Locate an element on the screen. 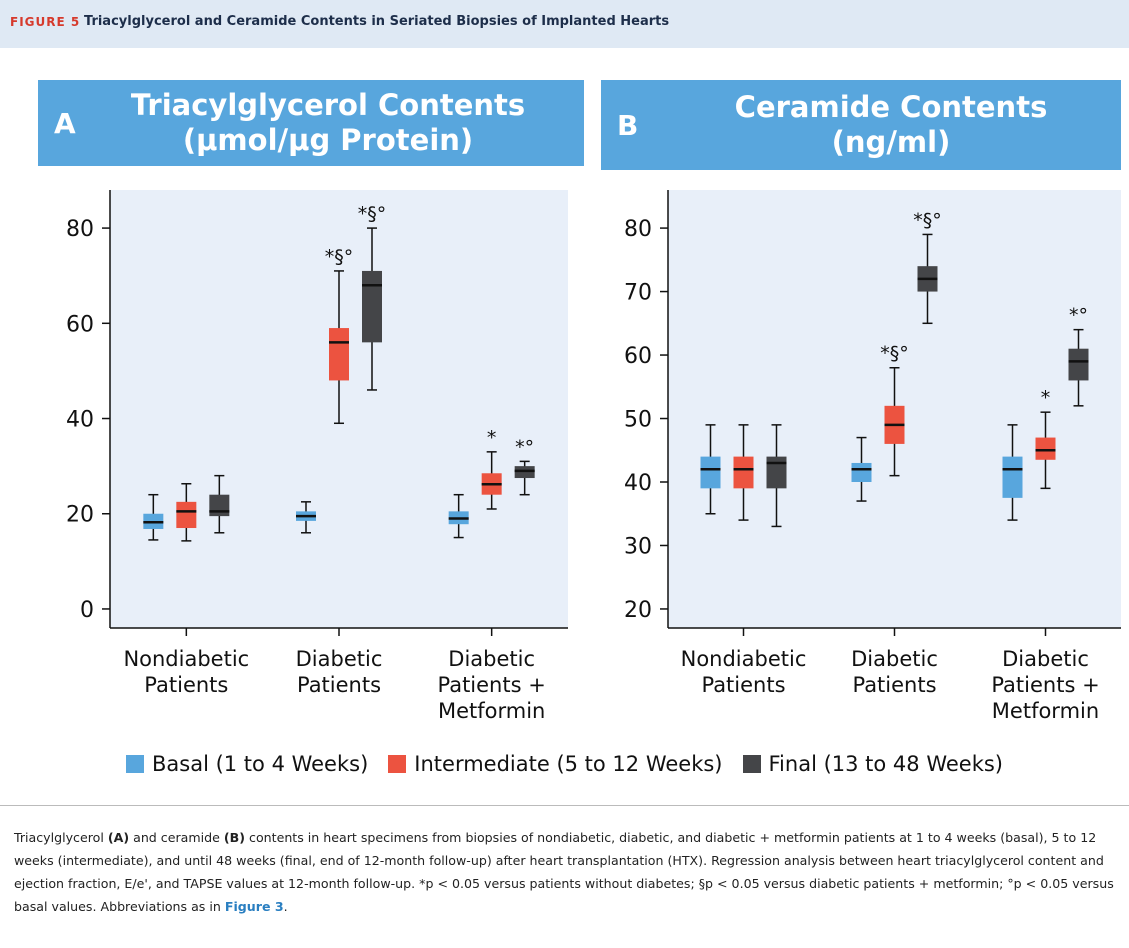  y-tick-label: 50 is located at coordinates (638, 420).